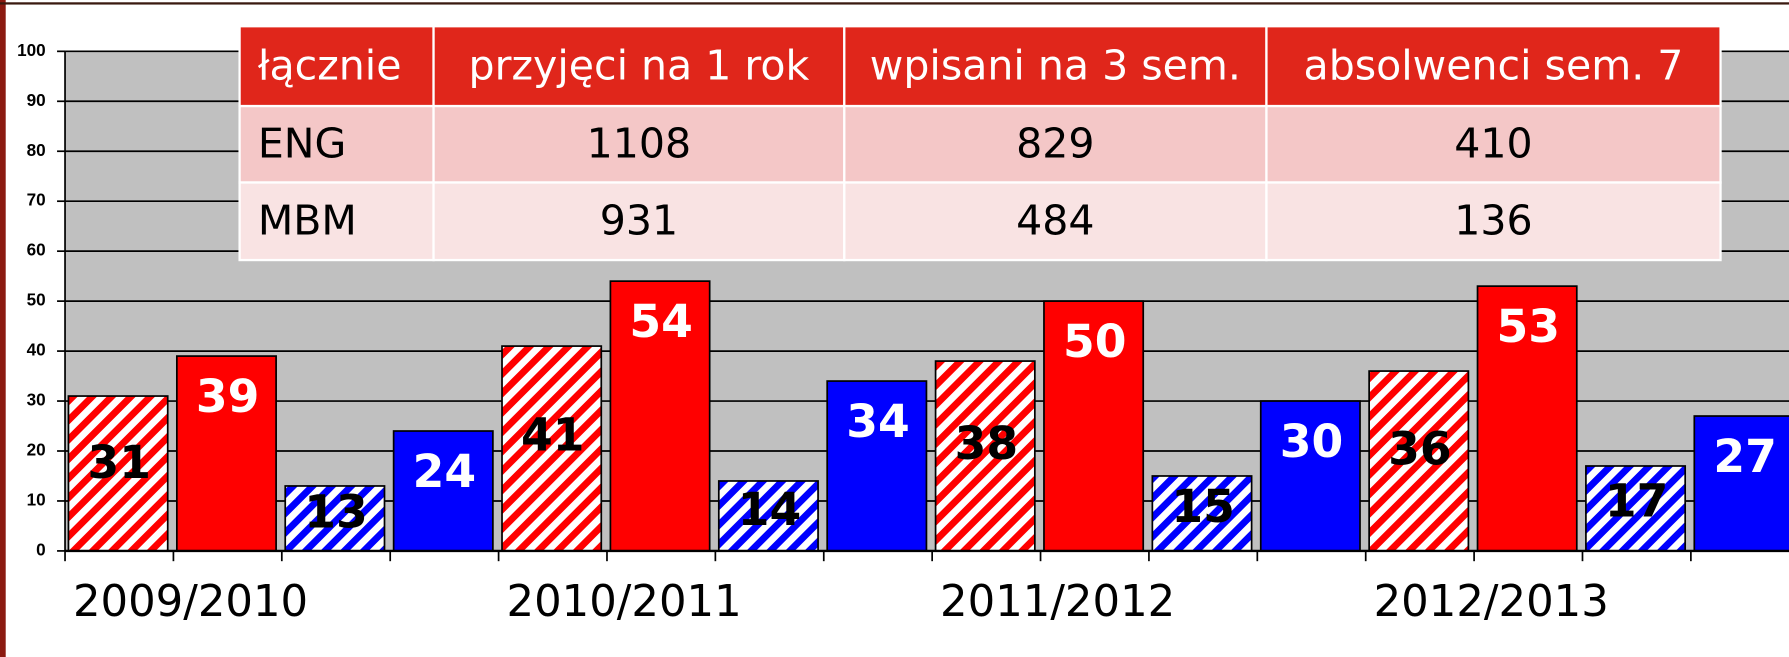 Image resolution: width=1789 pixels, height=657 pixels. What do you see at coordinates (31, 50) in the screenshot?
I see `y-tick-label: 100` at bounding box center [31, 50].